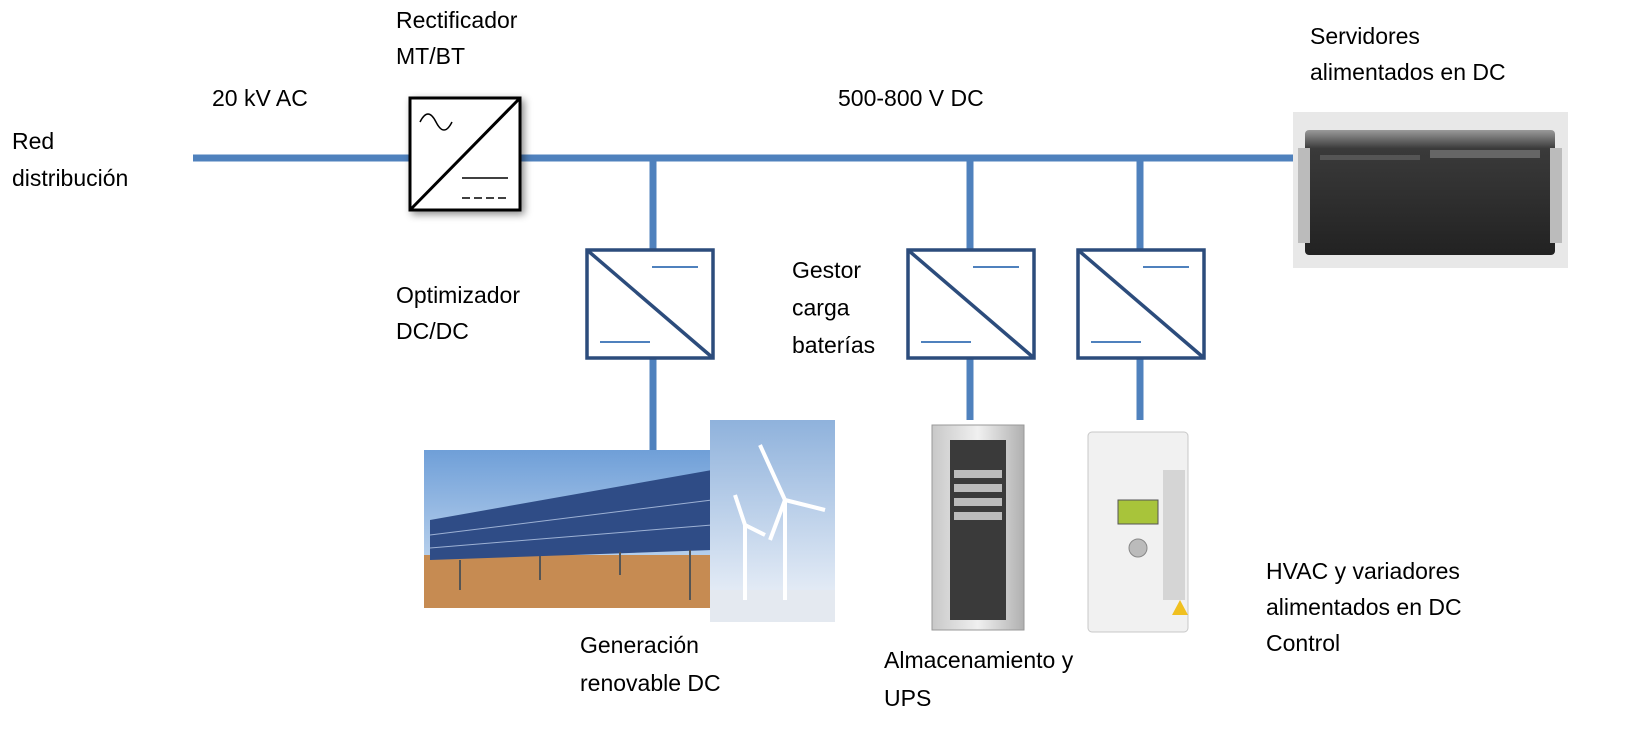 The width and height of the screenshot is (1642, 746). What do you see at coordinates (639, 645) in the screenshot?
I see `label: Generación` at bounding box center [639, 645].